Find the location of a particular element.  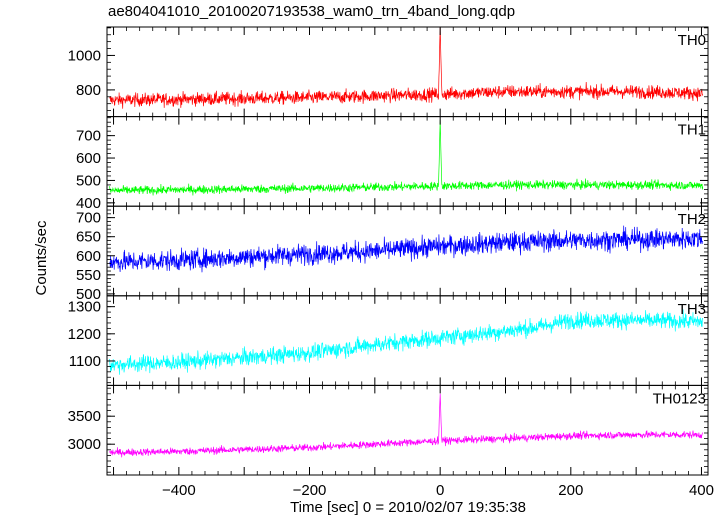

y-tick-label: 1000 is located at coordinates (84, 55).